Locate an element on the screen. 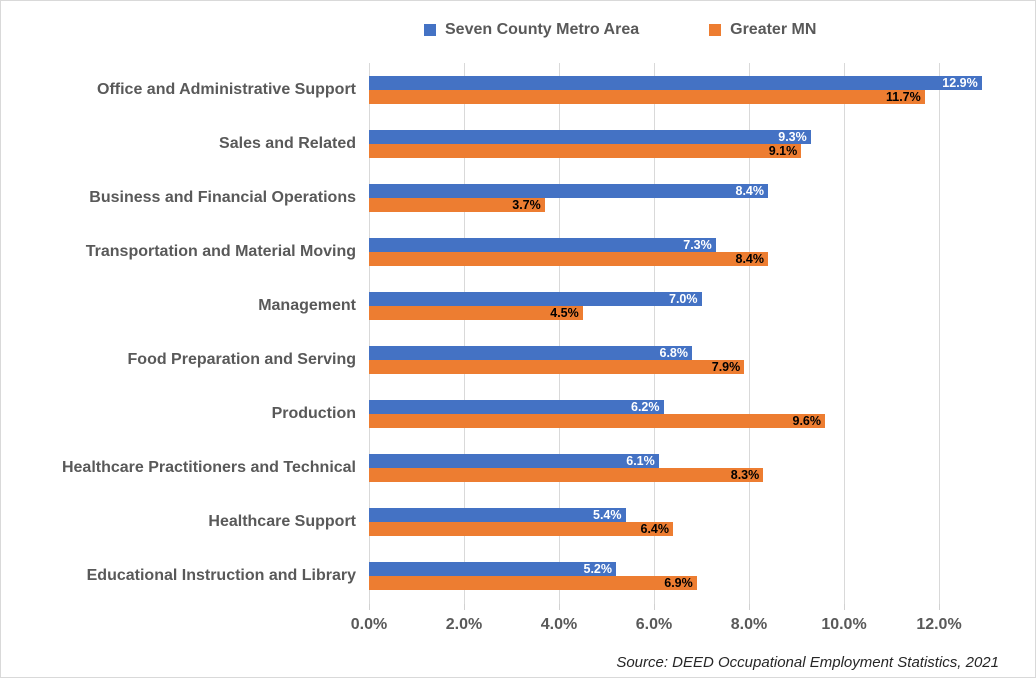 This screenshot has width=1036, height=678. category-label: Office and Administrative Support is located at coordinates (226, 89).